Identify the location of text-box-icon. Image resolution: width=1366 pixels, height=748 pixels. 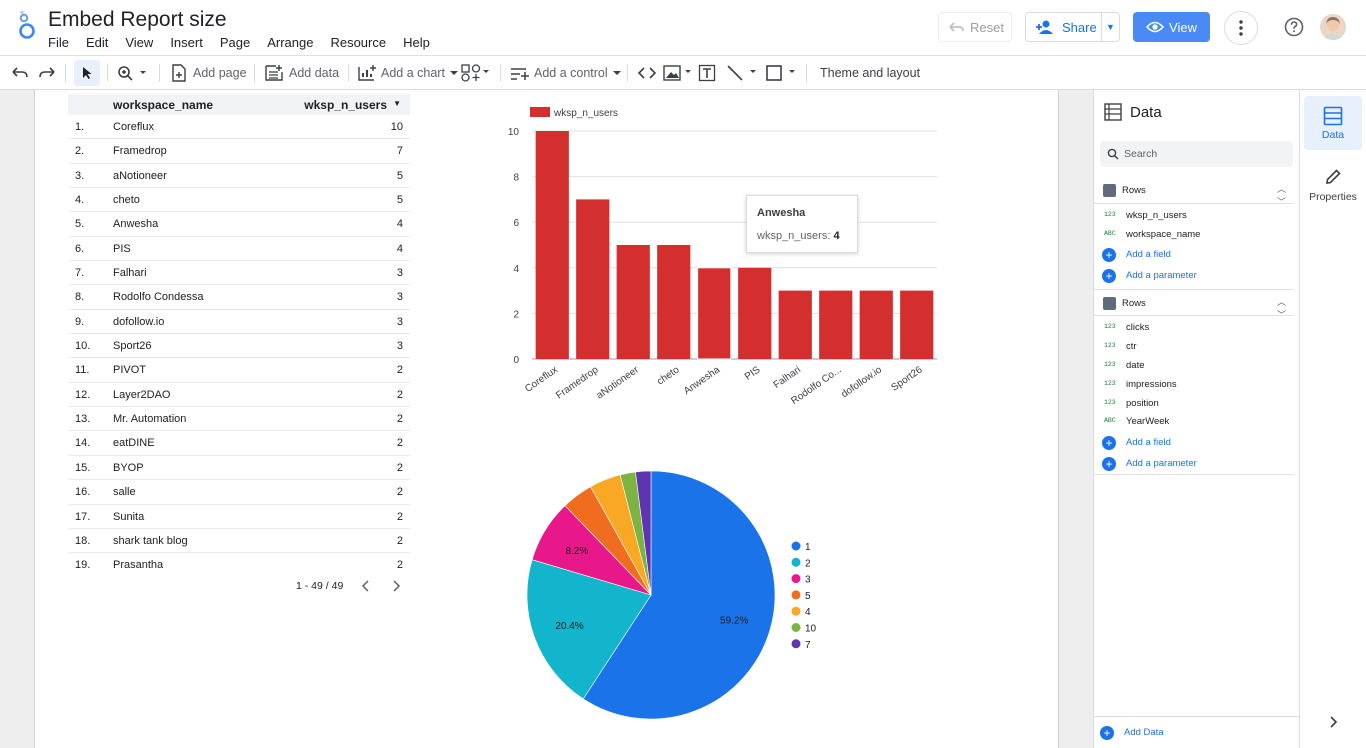
(707, 73).